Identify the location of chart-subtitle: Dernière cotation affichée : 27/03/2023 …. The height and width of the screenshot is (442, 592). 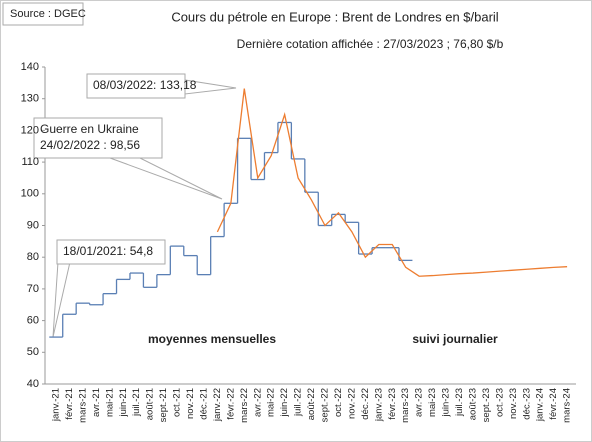
(370, 44).